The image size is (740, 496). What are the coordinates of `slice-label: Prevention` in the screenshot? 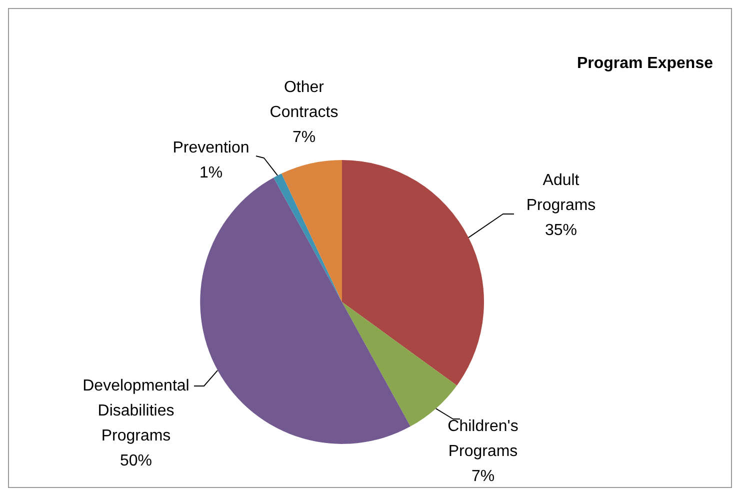 It's located at (211, 148).